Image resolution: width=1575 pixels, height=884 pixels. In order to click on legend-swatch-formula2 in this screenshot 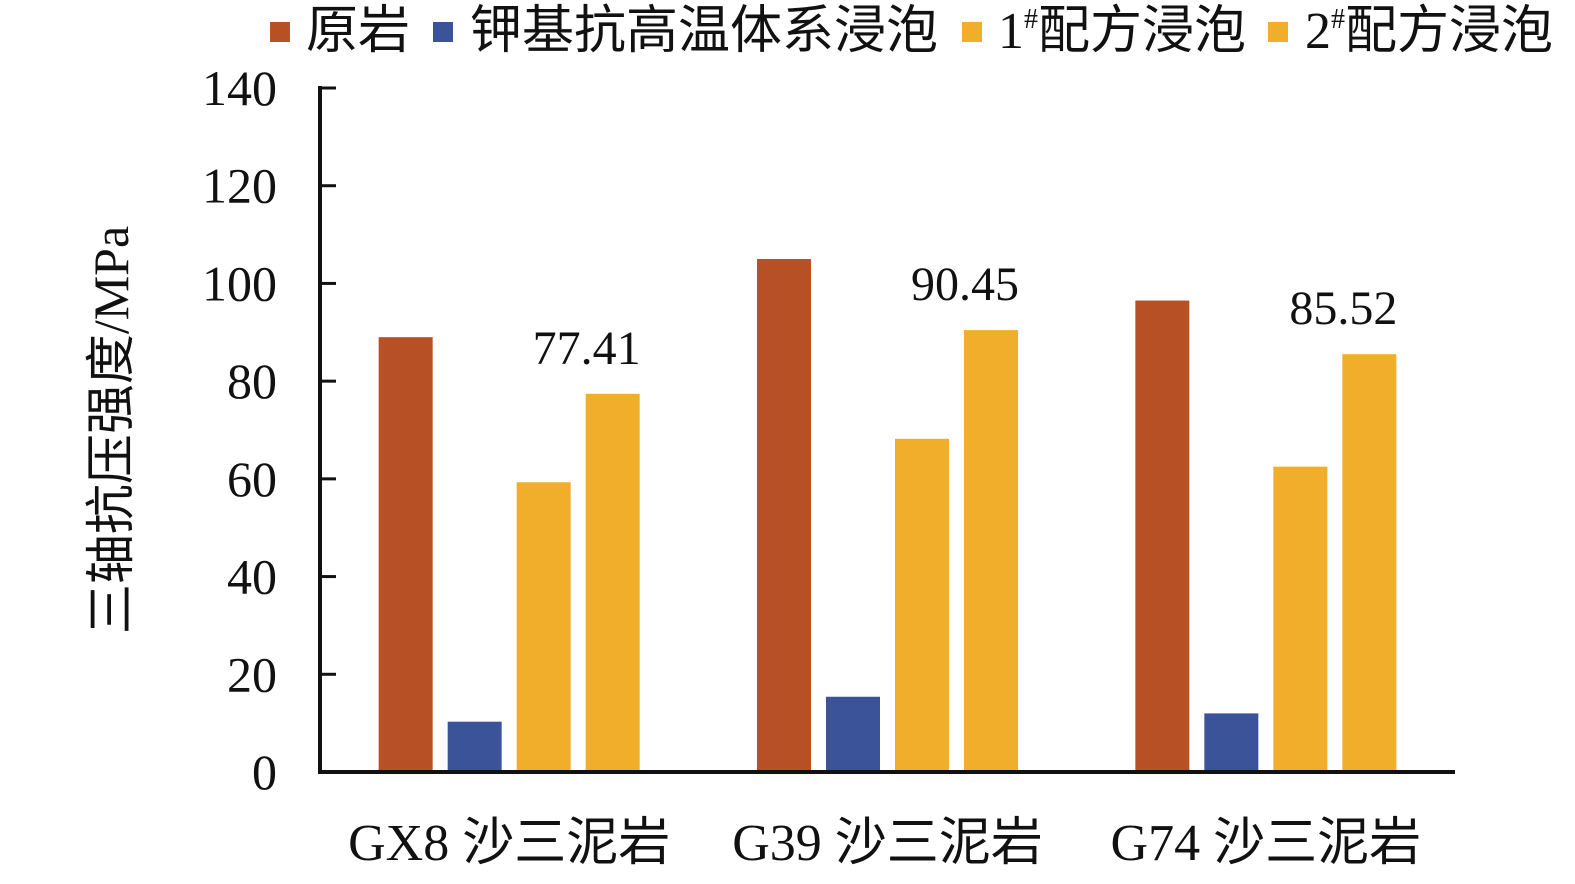, I will do `click(1278, 32)`.